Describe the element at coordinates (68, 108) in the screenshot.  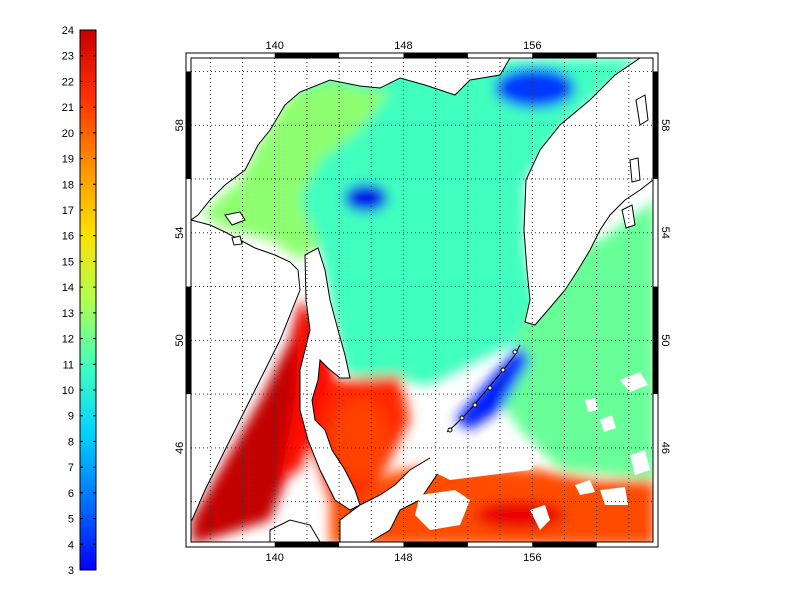
I see `colorbar-tick-label: 21` at that location.